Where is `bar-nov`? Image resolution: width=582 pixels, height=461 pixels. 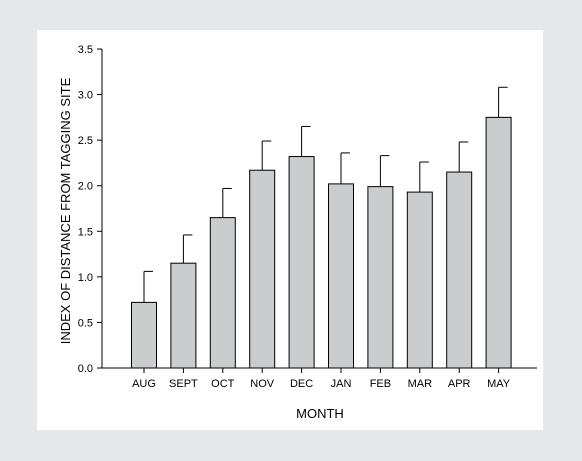
bar-nov is located at coordinates (262, 269).